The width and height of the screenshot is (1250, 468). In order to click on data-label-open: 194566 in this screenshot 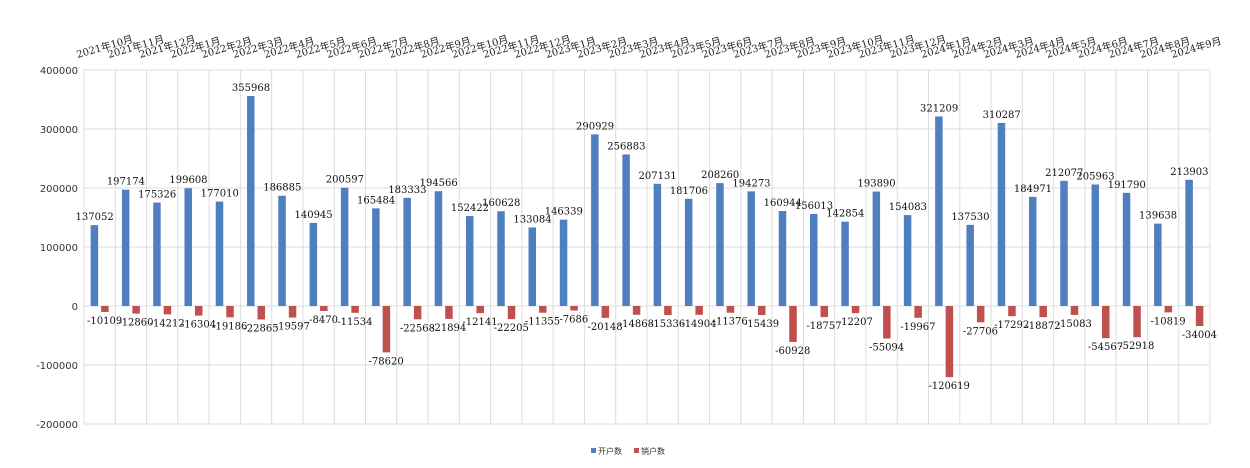, I will do `click(439, 183)`.